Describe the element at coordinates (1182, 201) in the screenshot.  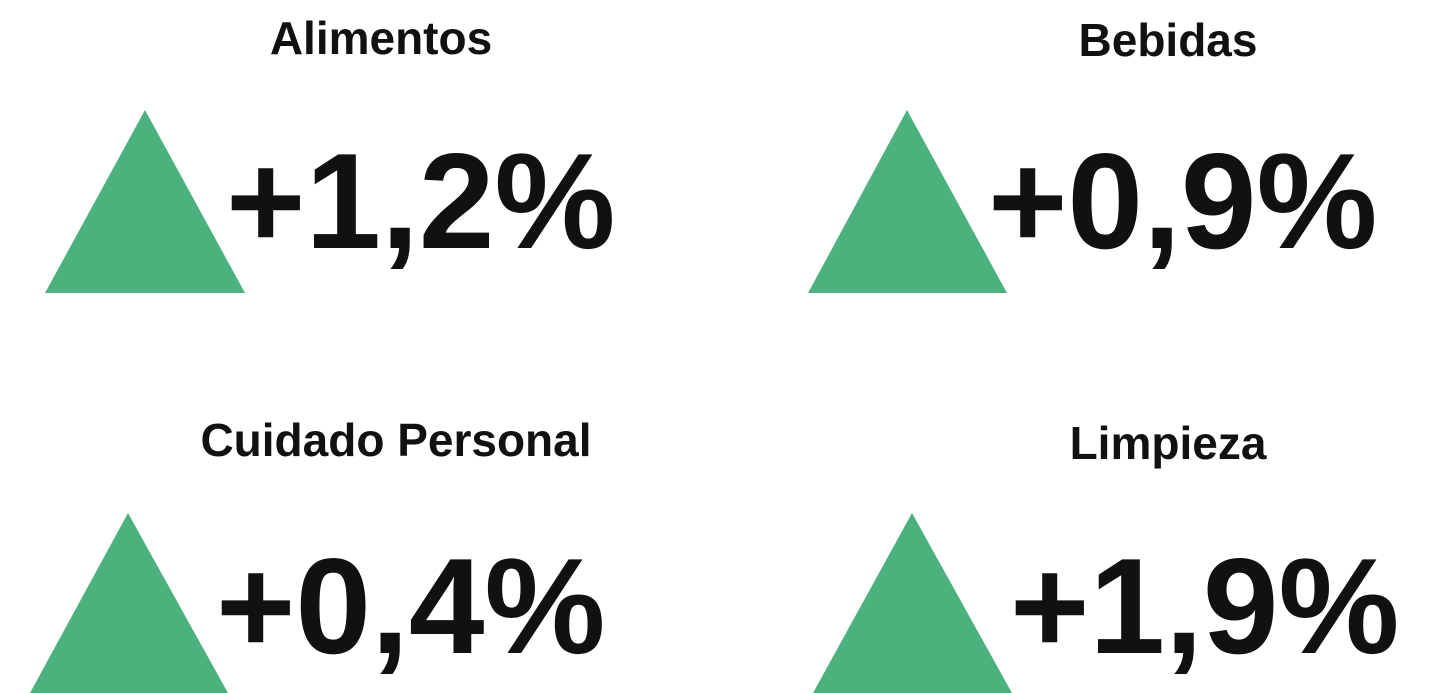
I see `kpi-value: +0,9%` at that location.